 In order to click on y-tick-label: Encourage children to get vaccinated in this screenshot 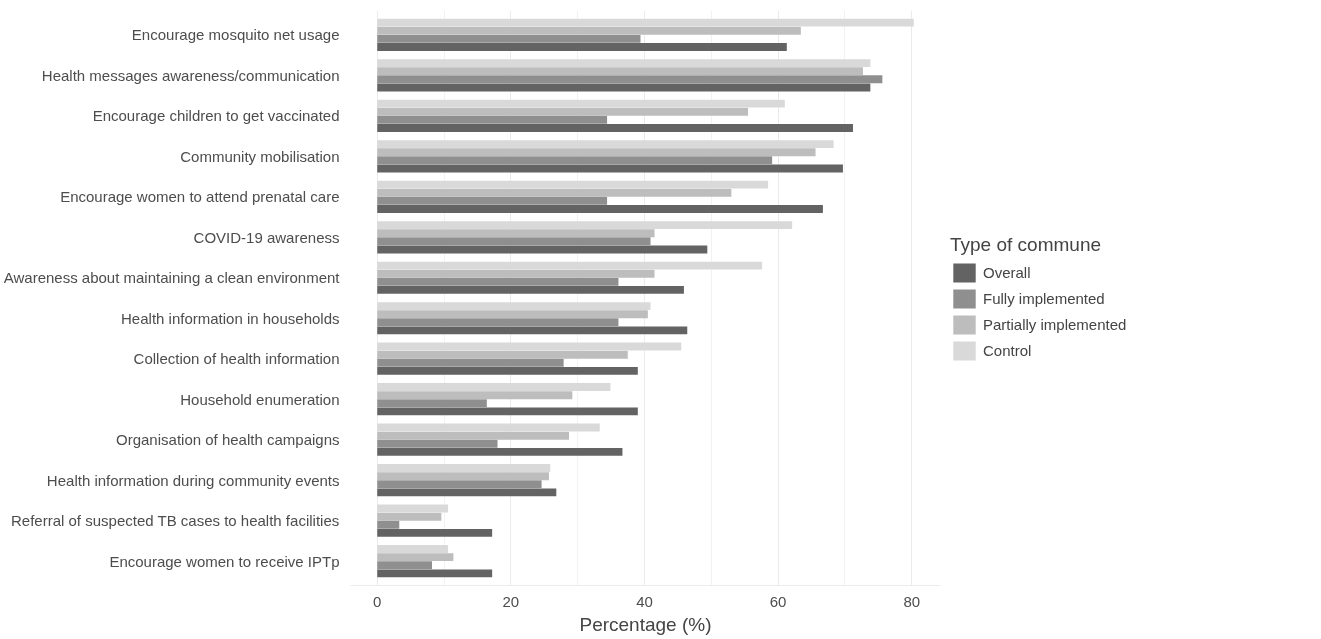, I will do `click(216, 116)`.